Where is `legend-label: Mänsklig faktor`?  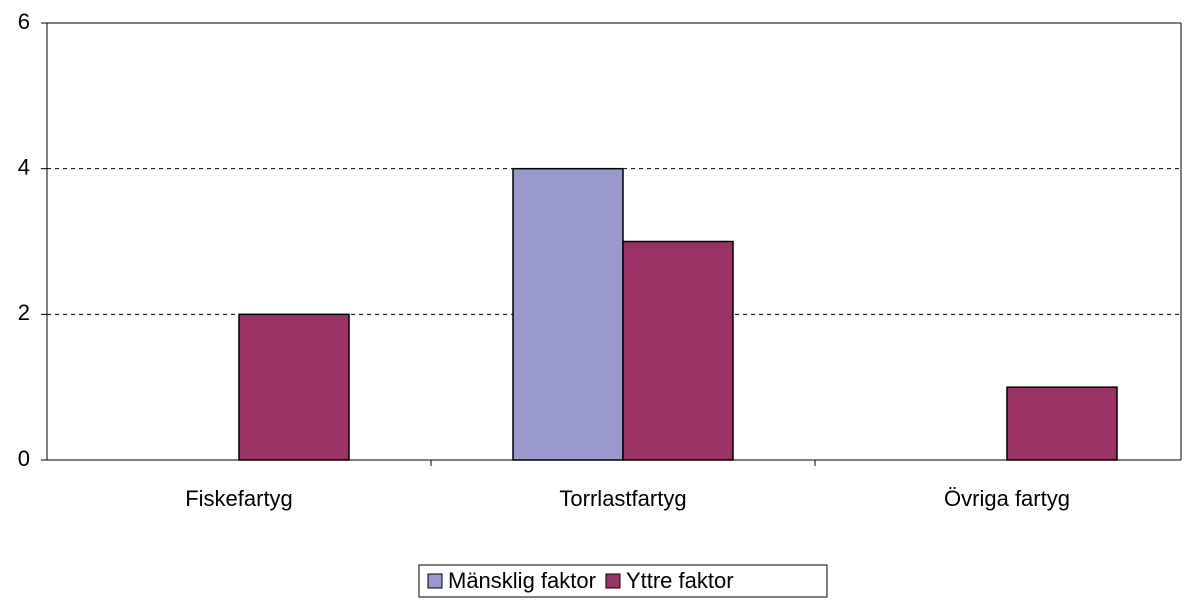
legend-label: Mänsklig faktor is located at coordinates (522, 580).